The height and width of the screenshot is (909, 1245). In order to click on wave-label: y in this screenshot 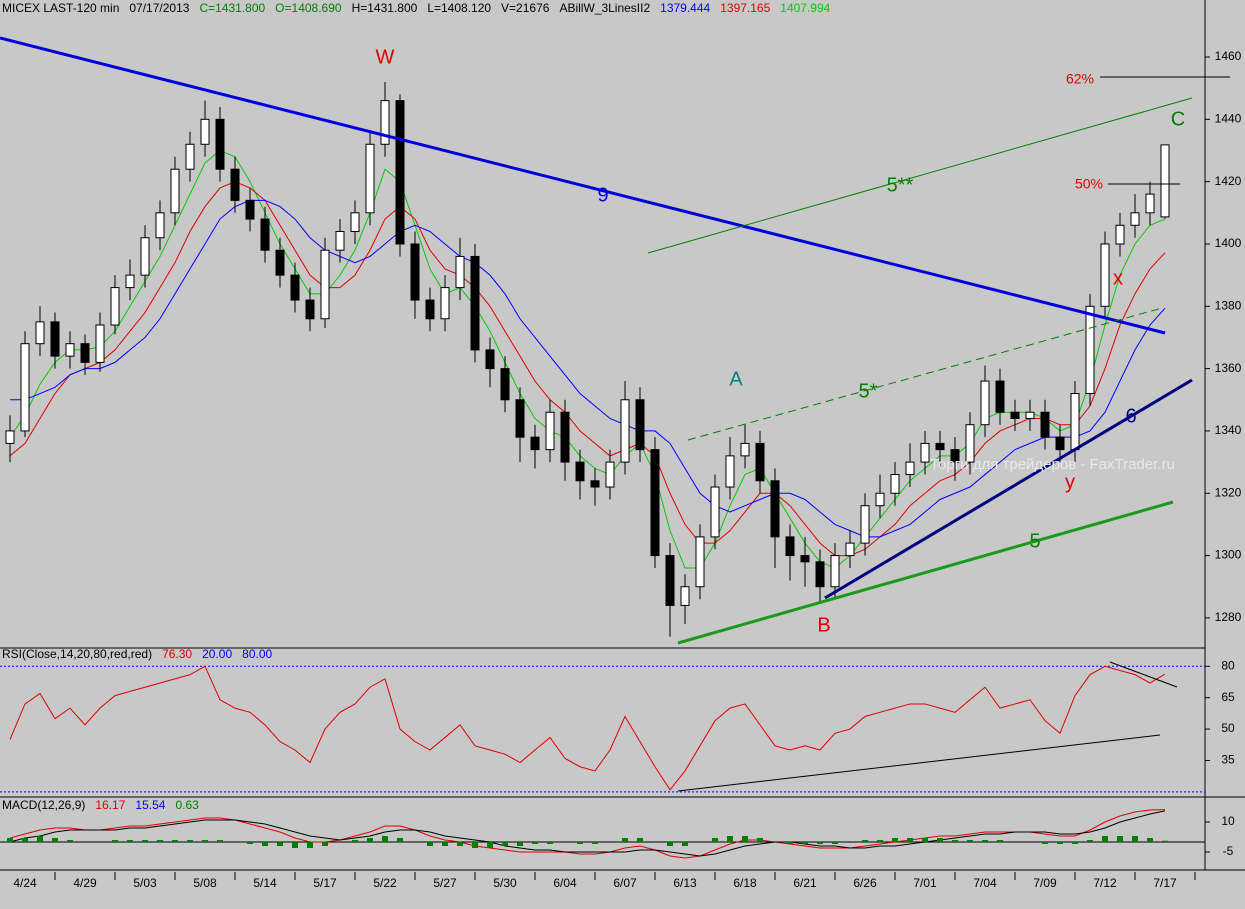, I will do `click(1070, 482)`.